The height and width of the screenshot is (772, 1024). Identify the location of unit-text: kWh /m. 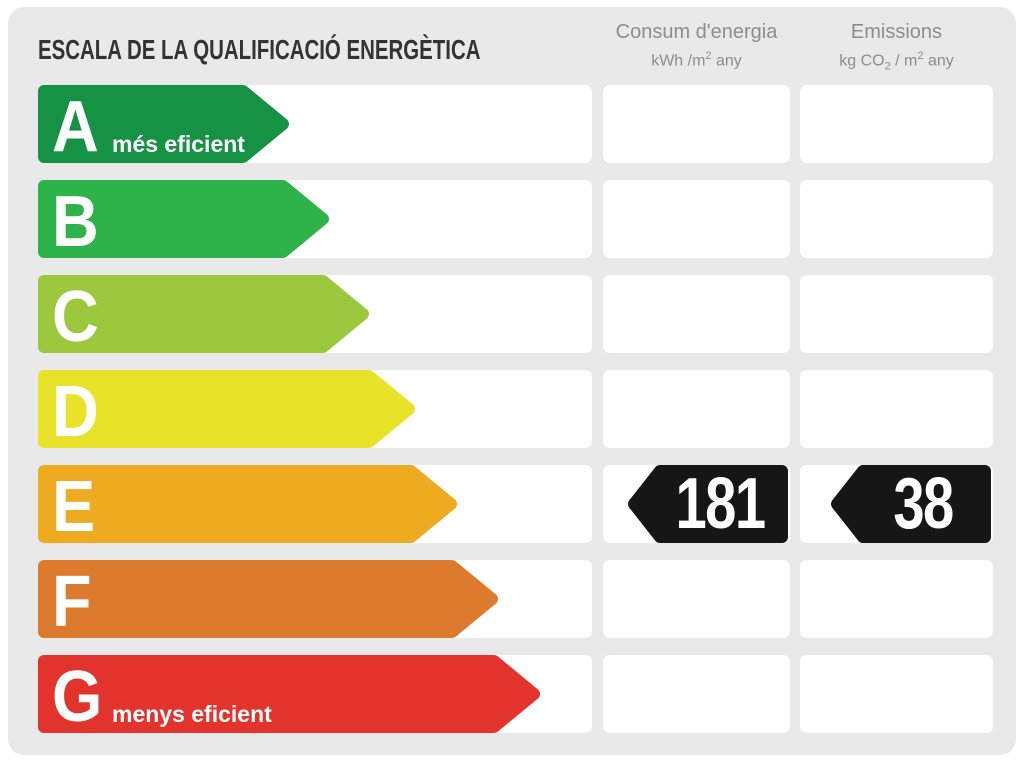
(678, 61).